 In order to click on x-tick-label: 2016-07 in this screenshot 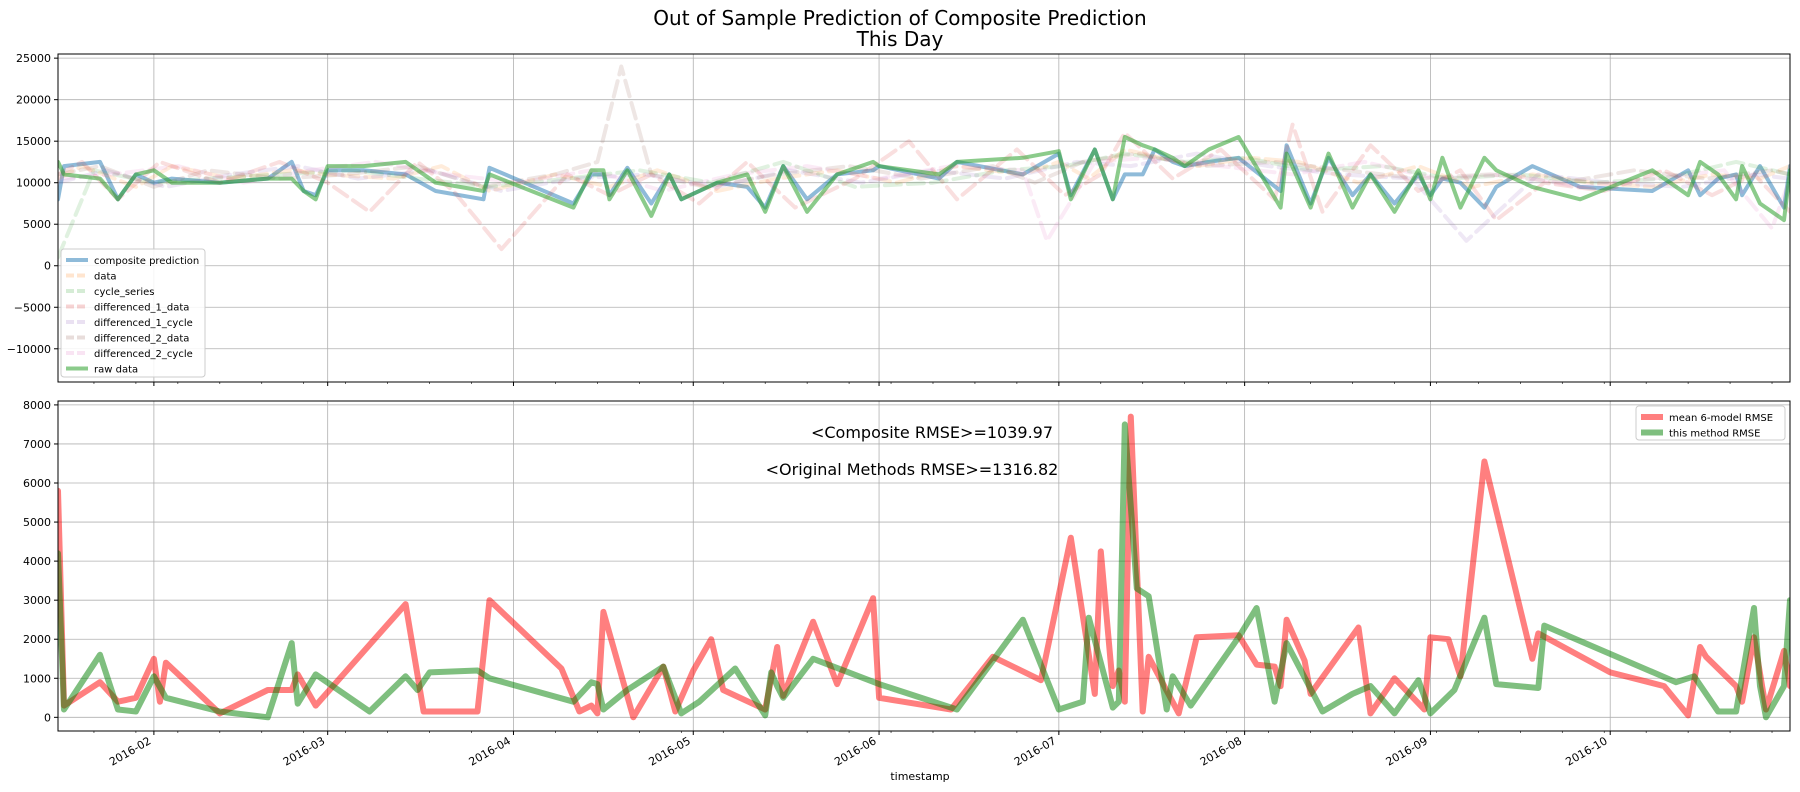, I will do `click(1035, 751)`.